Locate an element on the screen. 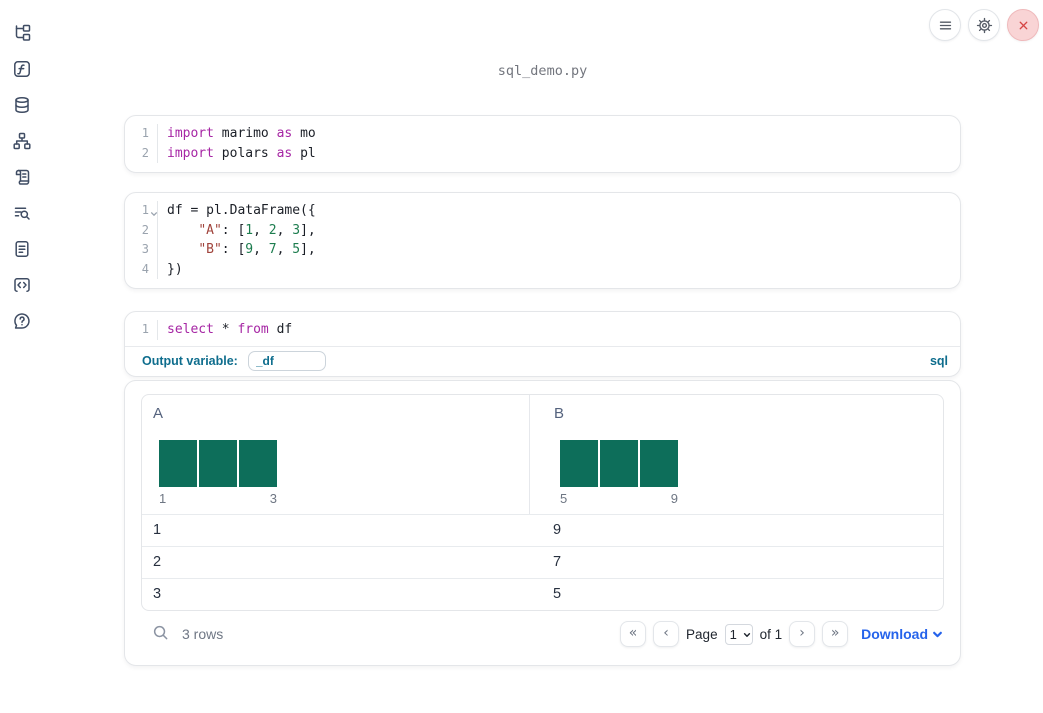  code-text: import polars as pl is located at coordinates (241, 153).